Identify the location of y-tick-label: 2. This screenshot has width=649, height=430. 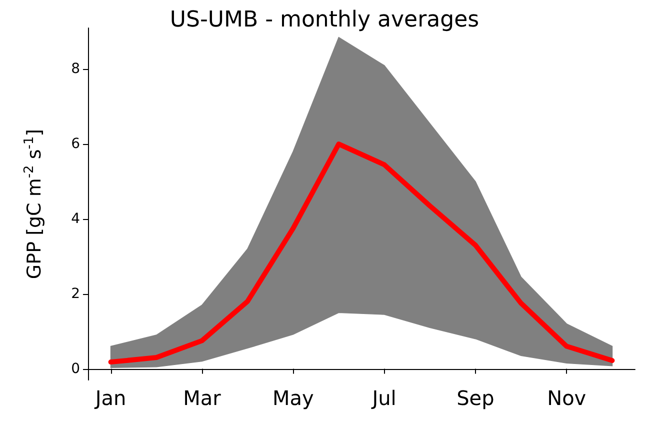
(75, 294).